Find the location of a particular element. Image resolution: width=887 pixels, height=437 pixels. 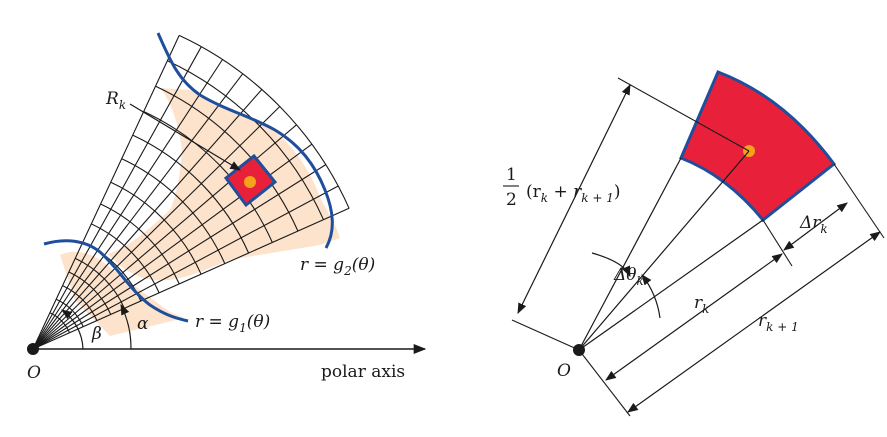

half-fraction-den: 2 is located at coordinates (511, 200).